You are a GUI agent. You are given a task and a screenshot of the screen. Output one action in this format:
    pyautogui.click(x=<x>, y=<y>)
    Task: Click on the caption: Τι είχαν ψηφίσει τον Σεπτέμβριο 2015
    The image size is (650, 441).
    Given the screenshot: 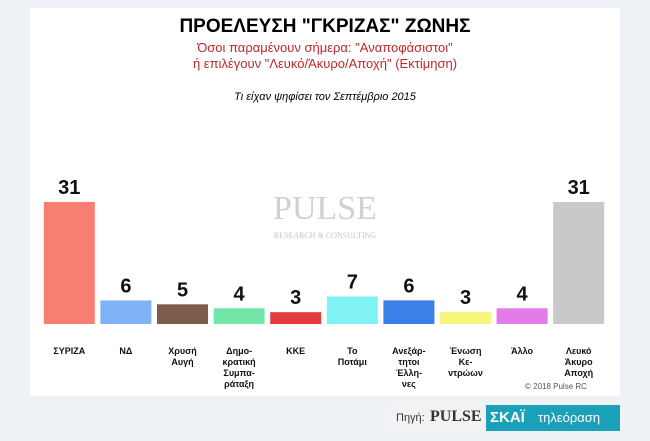 What is the action you would take?
    pyautogui.click(x=325, y=97)
    